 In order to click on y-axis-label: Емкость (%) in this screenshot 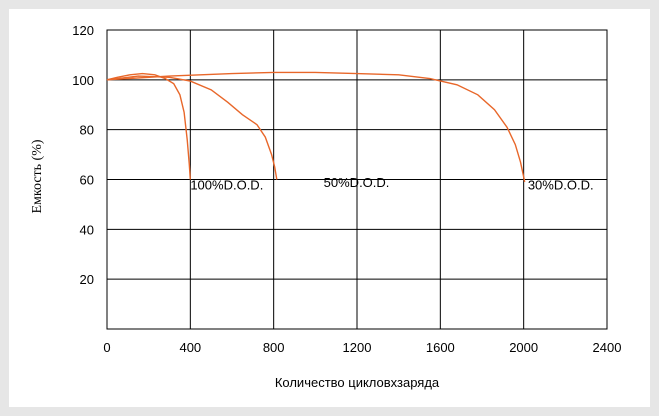, I will do `click(37, 176)`.